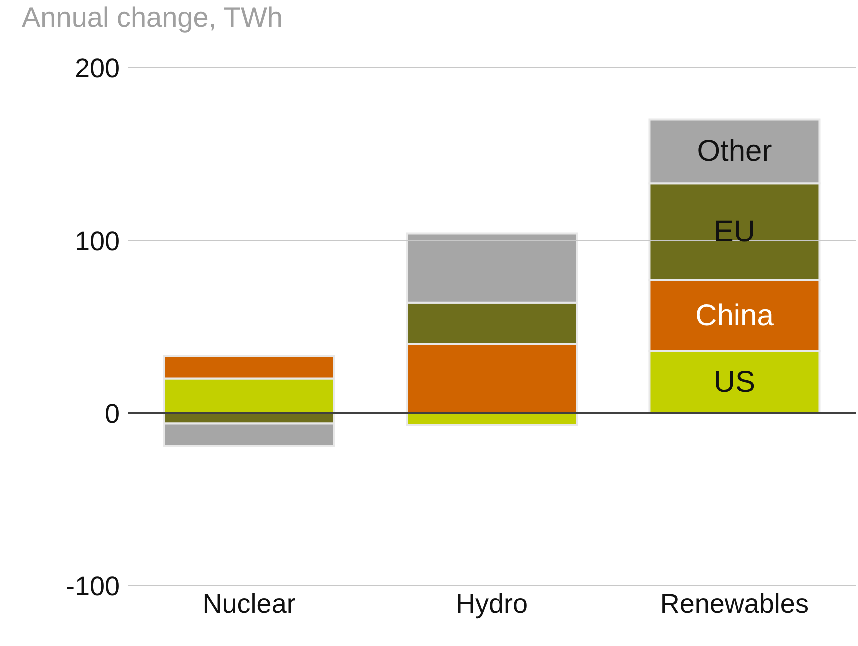 This screenshot has width=858, height=646. I want to click on series-label: Other, so click(734, 151).